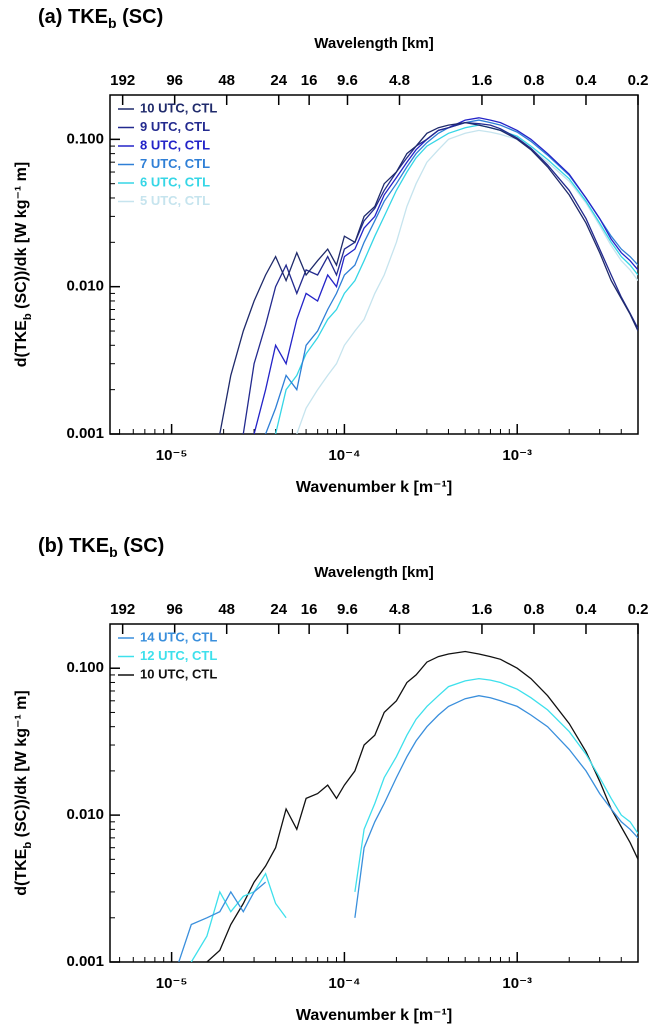 This screenshot has width=652, height=1026. I want to click on text-part: (a) TKE, so click(73, 17).